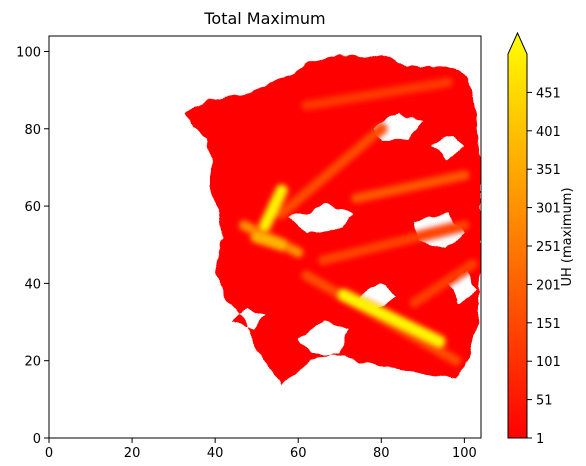 The image size is (586, 466). Describe the element at coordinates (548, 209) in the screenshot. I see `colorbar-tick-label: 301` at that location.